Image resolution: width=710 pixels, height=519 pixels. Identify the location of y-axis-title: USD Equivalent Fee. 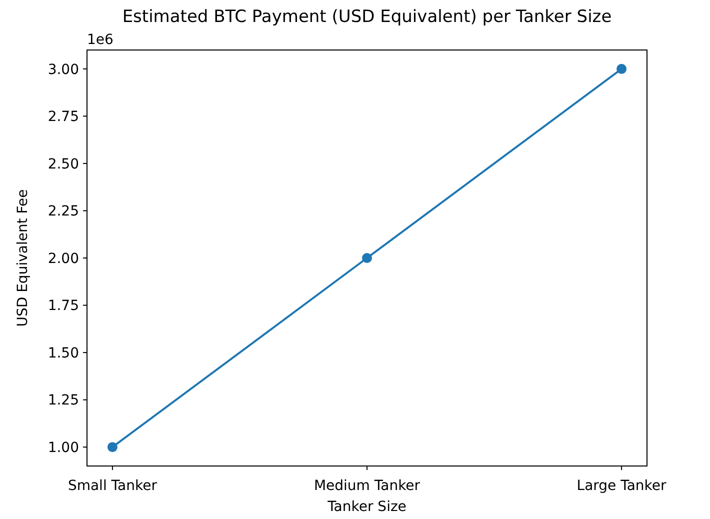
(23, 258).